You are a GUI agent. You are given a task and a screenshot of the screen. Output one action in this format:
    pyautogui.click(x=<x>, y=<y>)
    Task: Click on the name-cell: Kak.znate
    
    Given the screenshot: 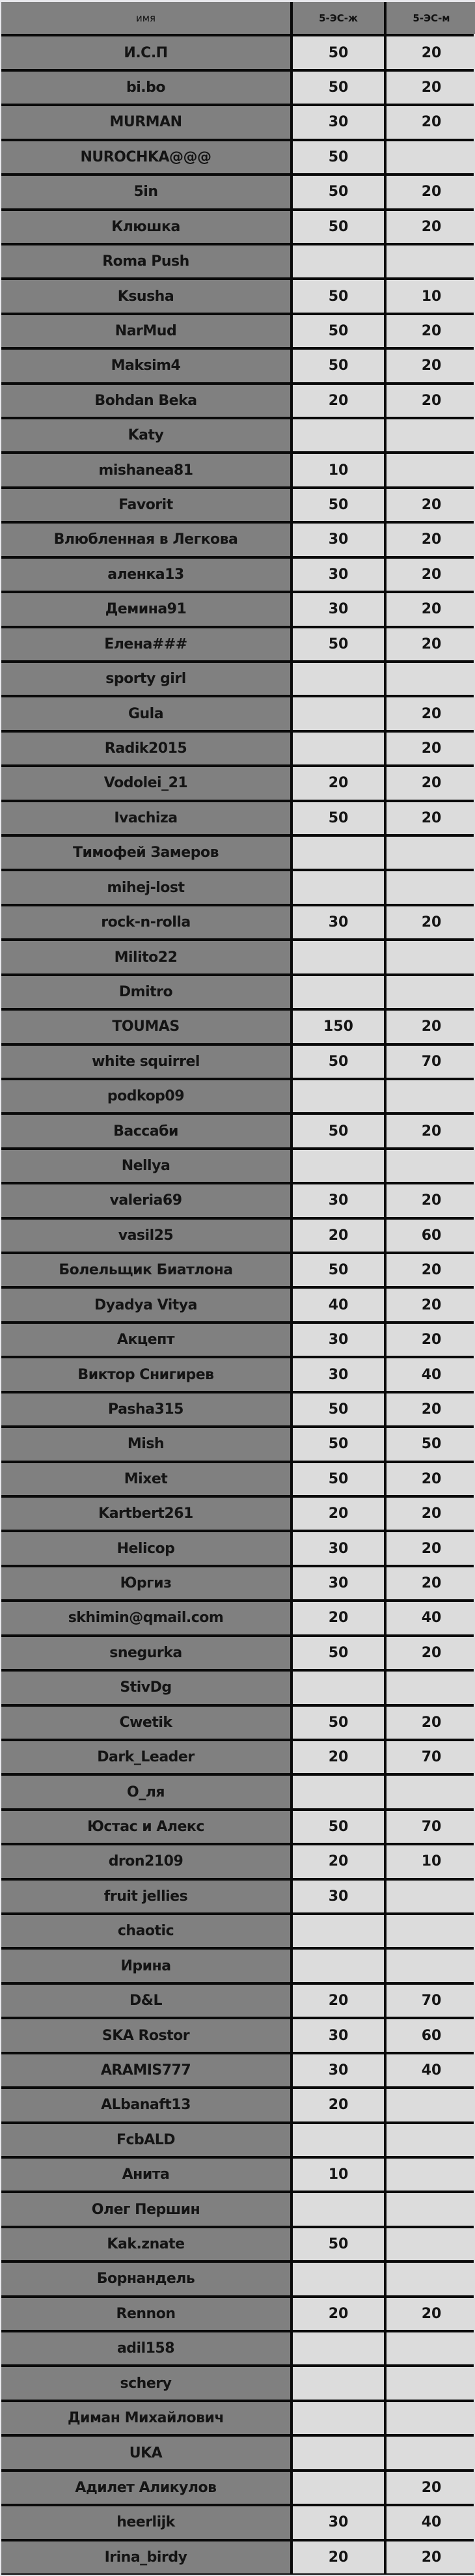 What is the action you would take?
    pyautogui.click(x=145, y=2245)
    